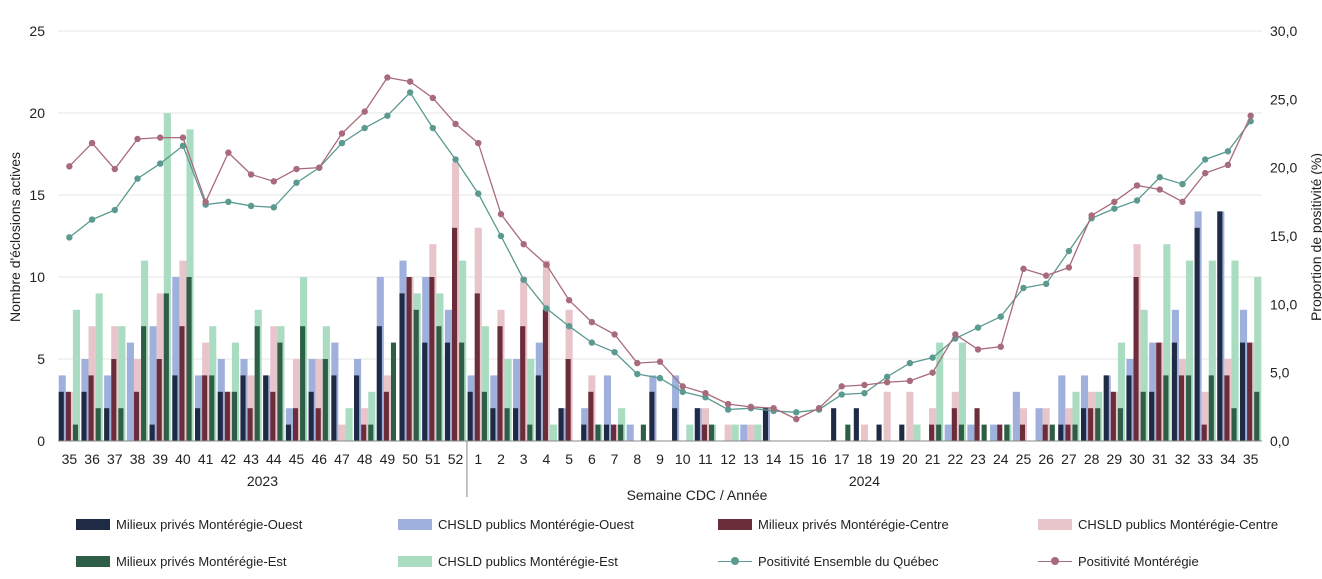  Describe the element at coordinates (501, 459) in the screenshot. I see `x-tick-label: 2` at that location.